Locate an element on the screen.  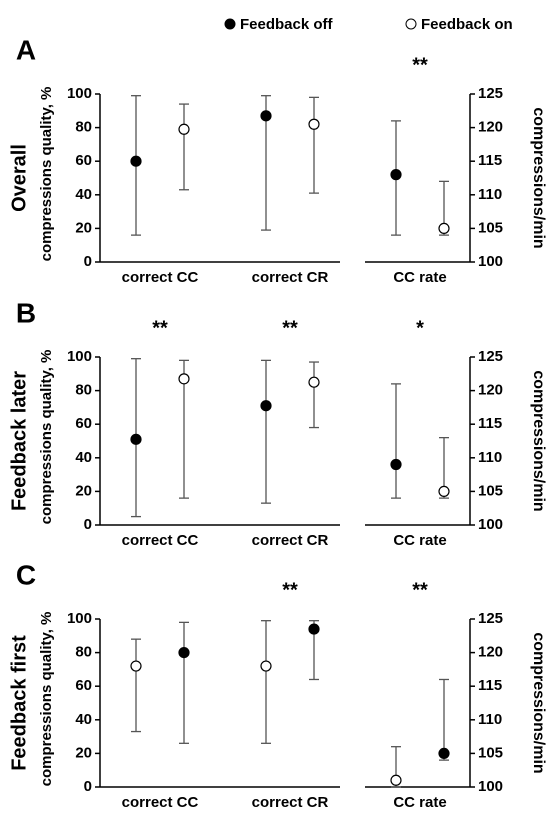
panel-title: Feedback first is located at coordinates (19, 703).